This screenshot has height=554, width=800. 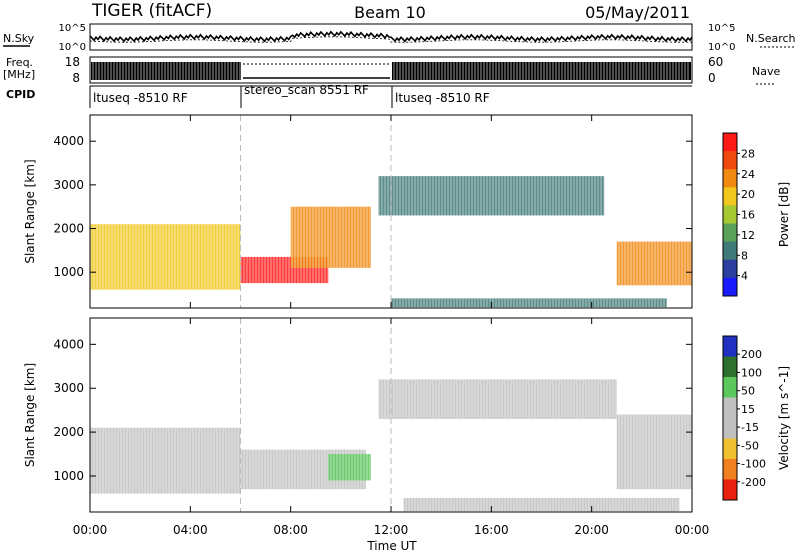 What do you see at coordinates (748, 235) in the screenshot?
I see `colorbar-tick-label: 12` at bounding box center [748, 235].